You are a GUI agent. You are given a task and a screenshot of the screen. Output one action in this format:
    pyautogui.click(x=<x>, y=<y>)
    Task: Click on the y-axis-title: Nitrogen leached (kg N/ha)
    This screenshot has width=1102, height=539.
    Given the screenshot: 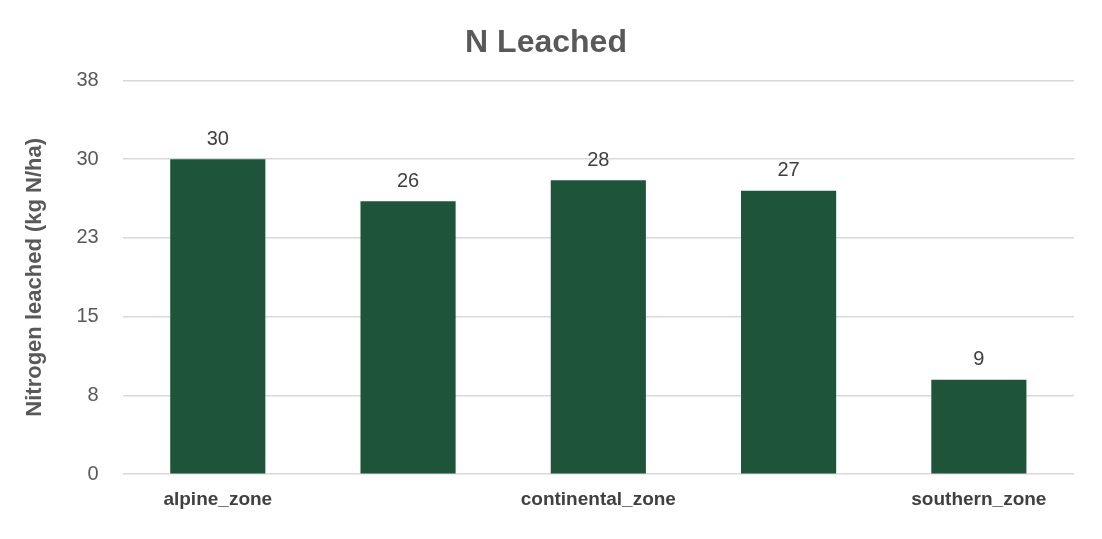 What is the action you would take?
    pyautogui.click(x=34, y=277)
    